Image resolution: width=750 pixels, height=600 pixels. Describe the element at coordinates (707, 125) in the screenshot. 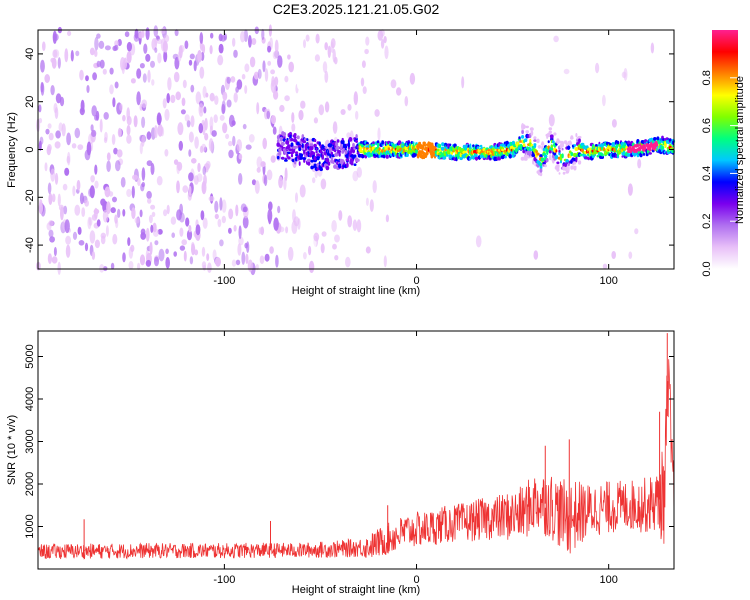

I see `colorbar-tick-label: 0.6` at that location.